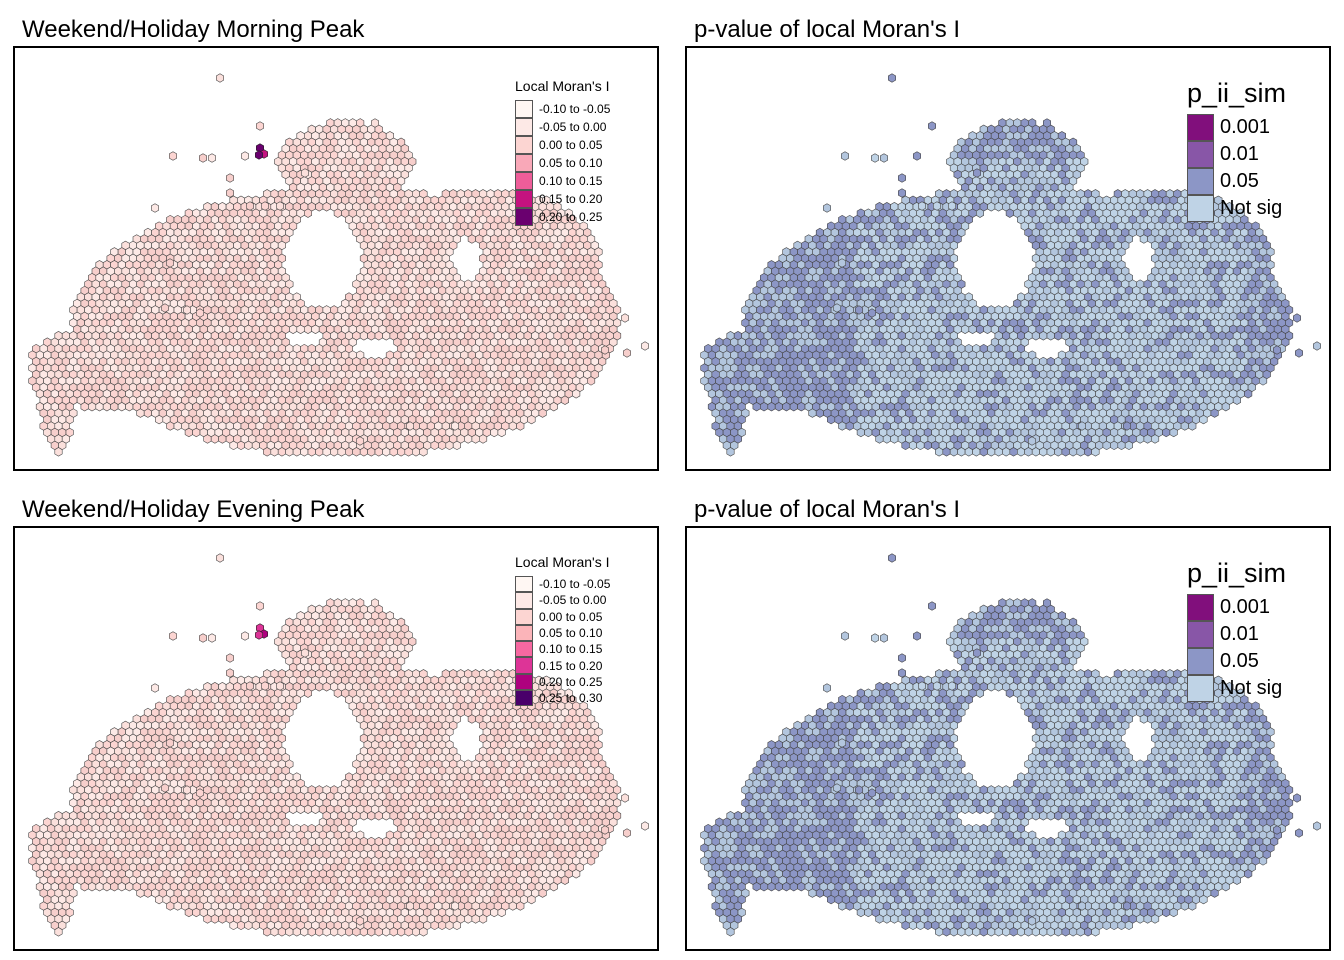 Image resolution: width=1344 pixels, height=960 pixels. I want to click on legend-label: 0.15 to 0.20, so click(571, 199).